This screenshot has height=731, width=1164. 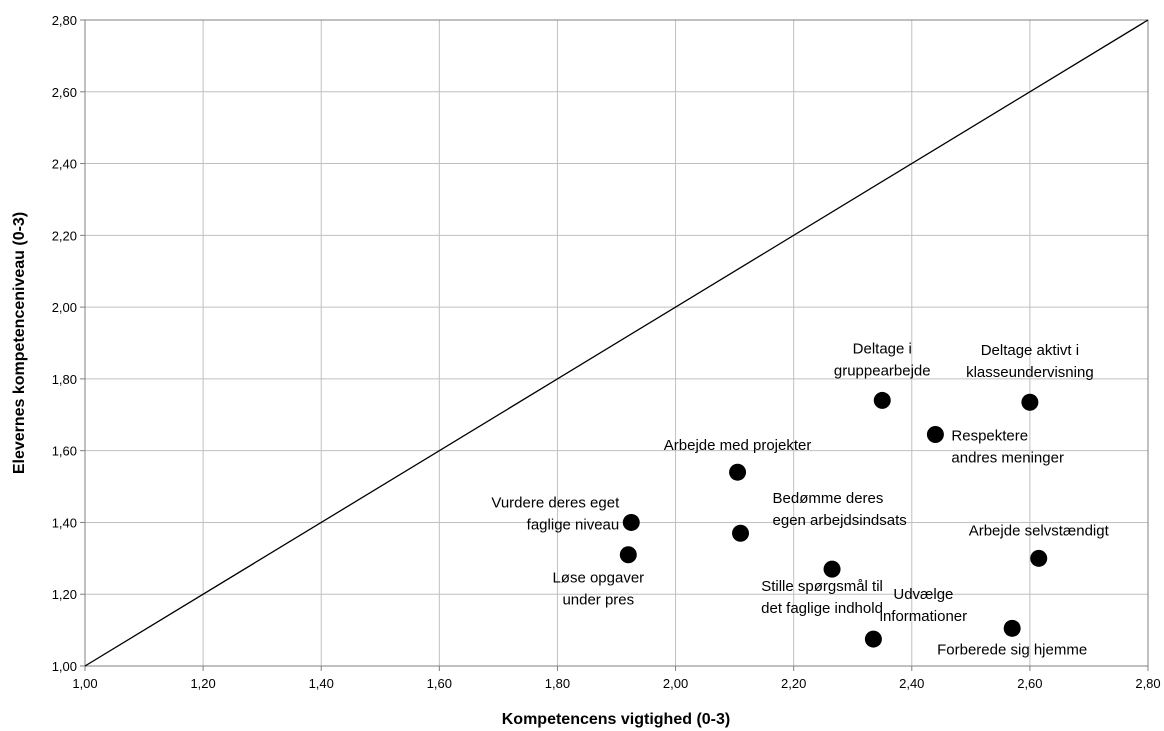 I want to click on x-tick-label: 2,20, so click(x=793, y=683).